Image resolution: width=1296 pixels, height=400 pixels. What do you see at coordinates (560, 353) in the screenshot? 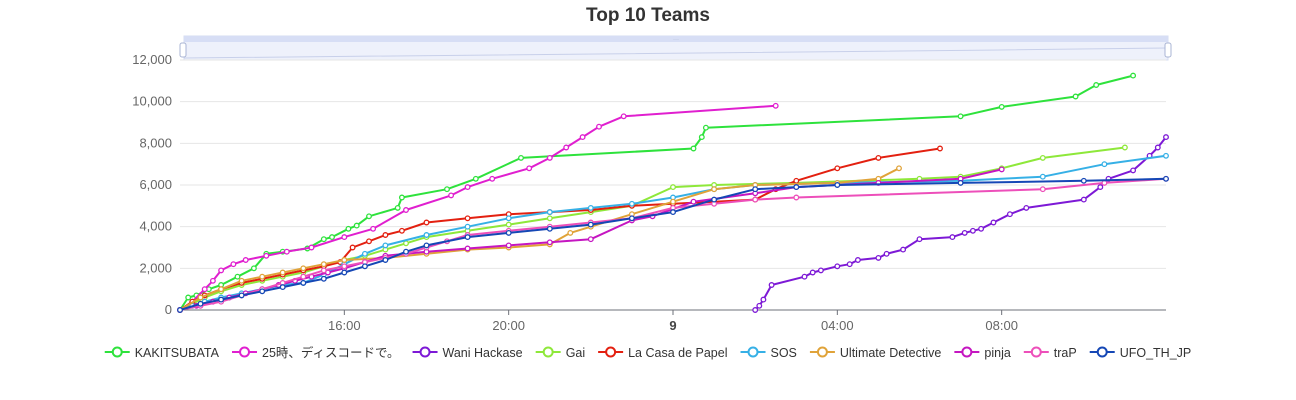
I see `legend-item: Gai` at bounding box center [560, 353].